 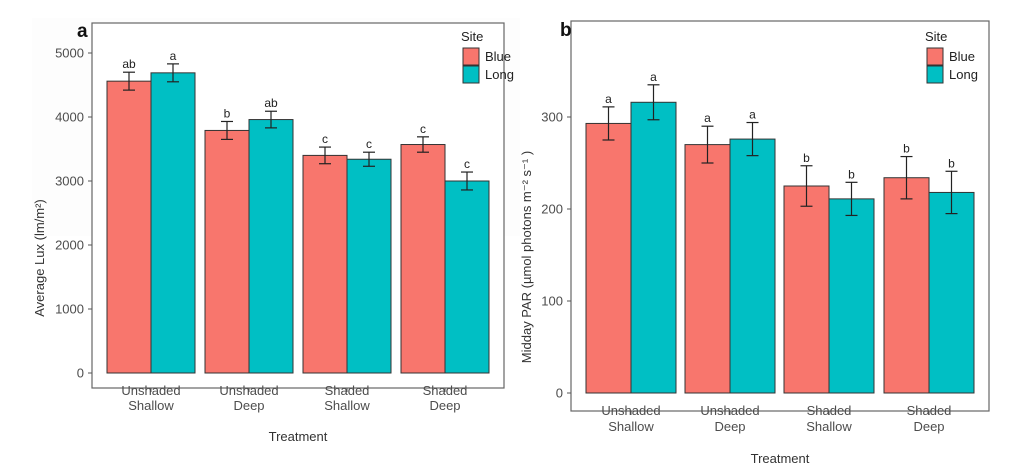 I want to click on y-tick-label: 2000, so click(x=69, y=245).